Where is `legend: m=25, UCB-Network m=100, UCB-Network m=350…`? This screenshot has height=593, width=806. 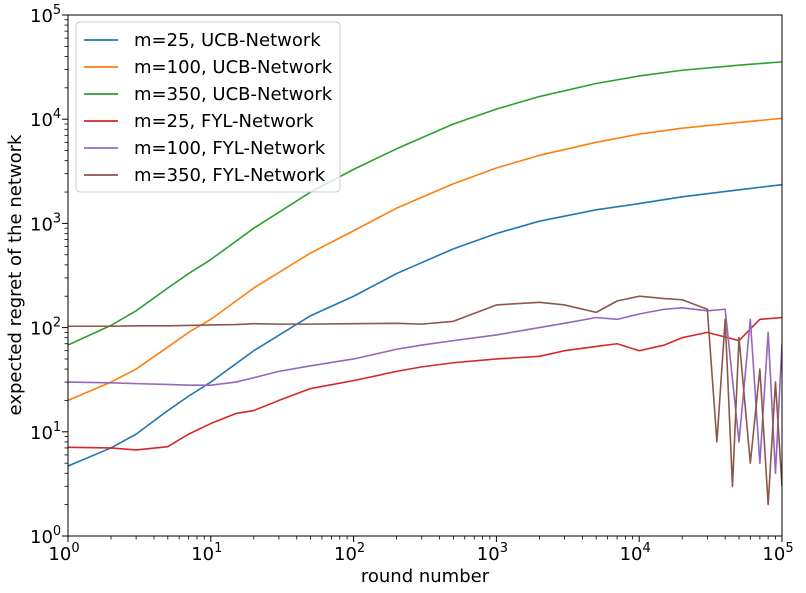
legend: m=25, UCB-Network m=100, UCB-Network m=350… is located at coordinates (208, 107).